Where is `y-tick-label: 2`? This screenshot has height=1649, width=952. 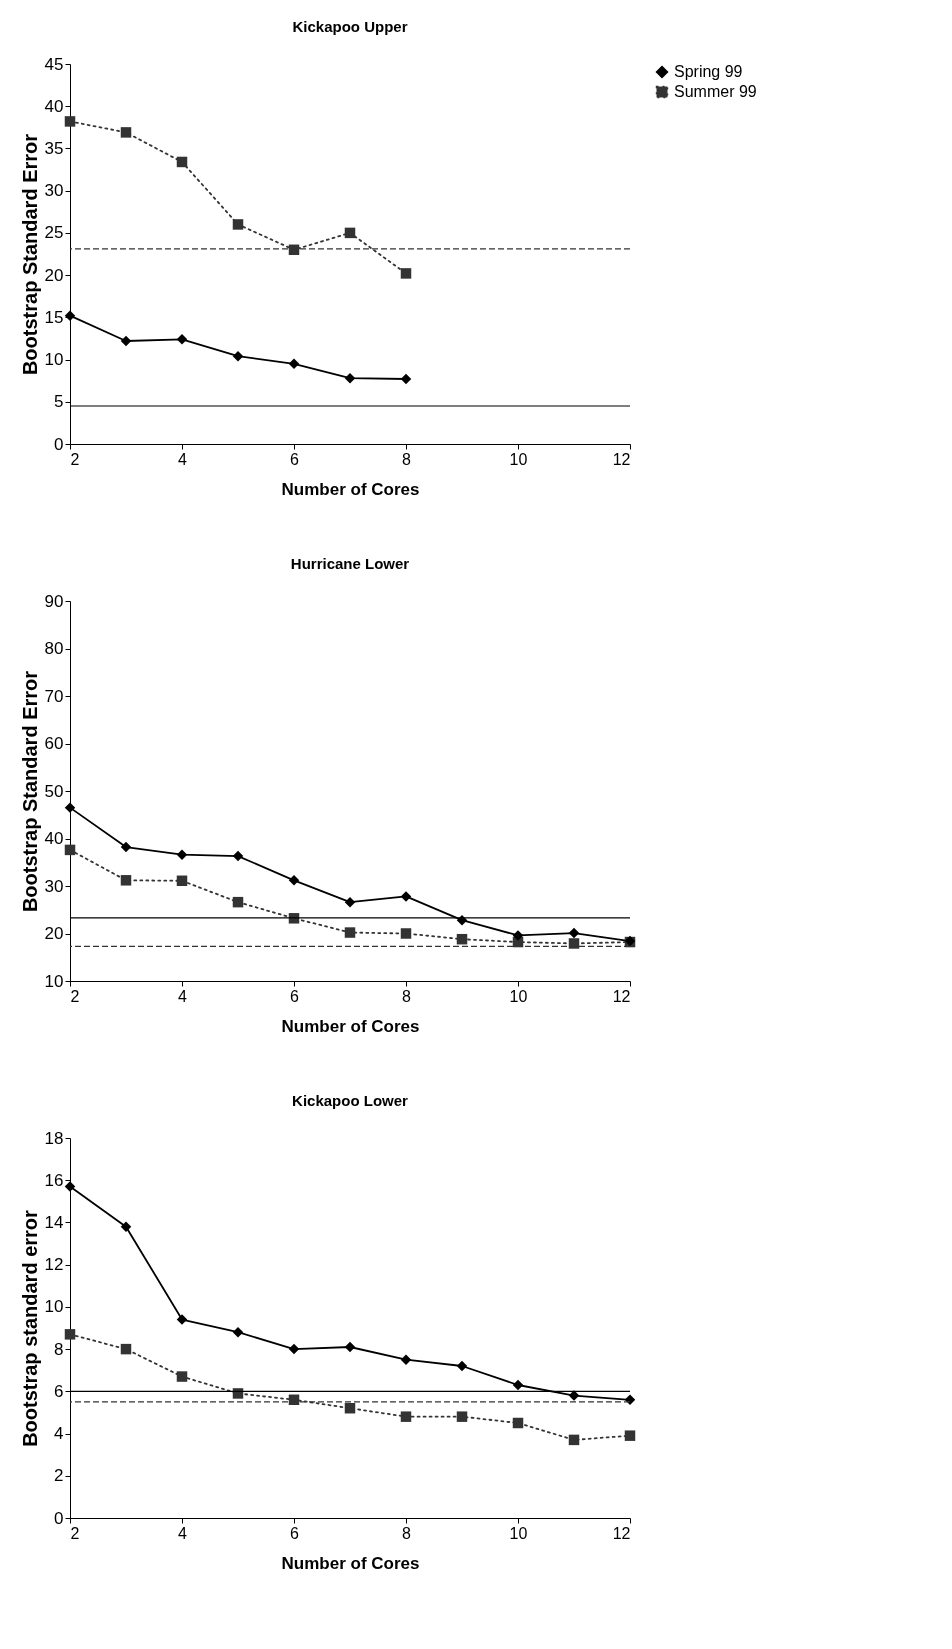
y-tick-label: 2 is located at coordinates (59, 1476).